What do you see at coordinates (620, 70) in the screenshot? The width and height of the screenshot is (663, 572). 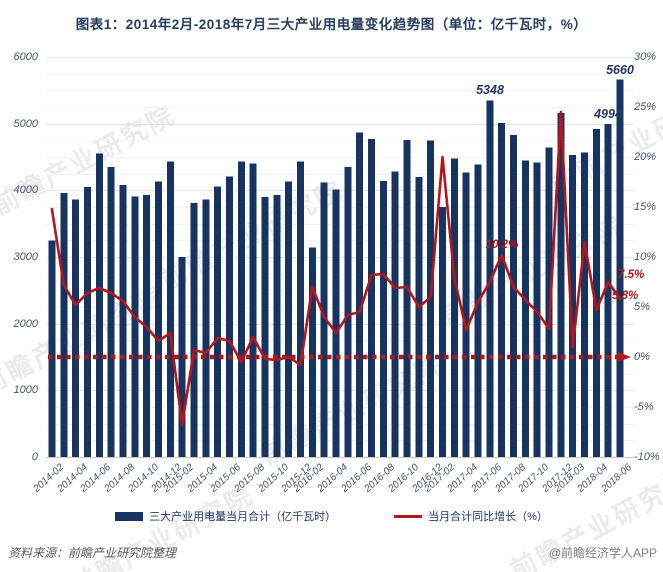 I see `bar-value-label: 5660` at bounding box center [620, 70].